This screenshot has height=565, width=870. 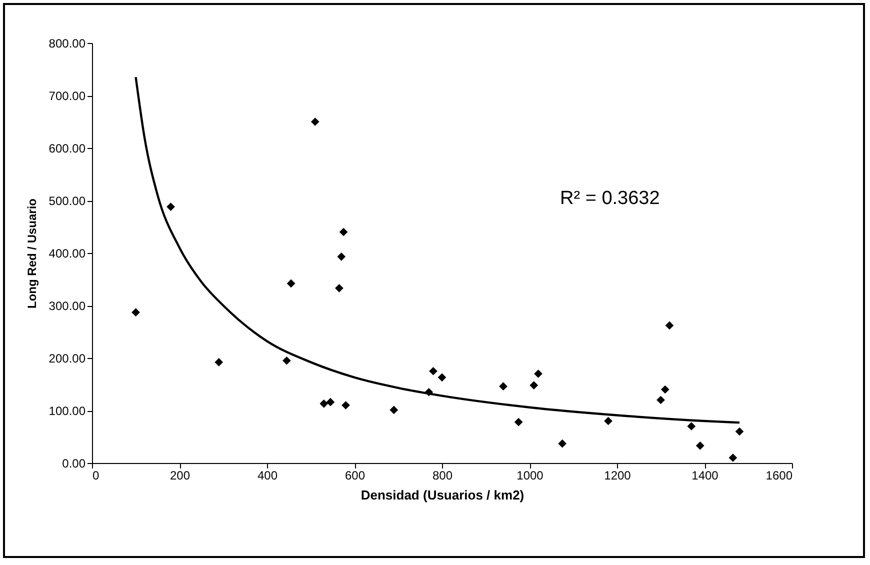 What do you see at coordinates (355, 475) in the screenshot?
I see `x-tick-label: 600` at bounding box center [355, 475].